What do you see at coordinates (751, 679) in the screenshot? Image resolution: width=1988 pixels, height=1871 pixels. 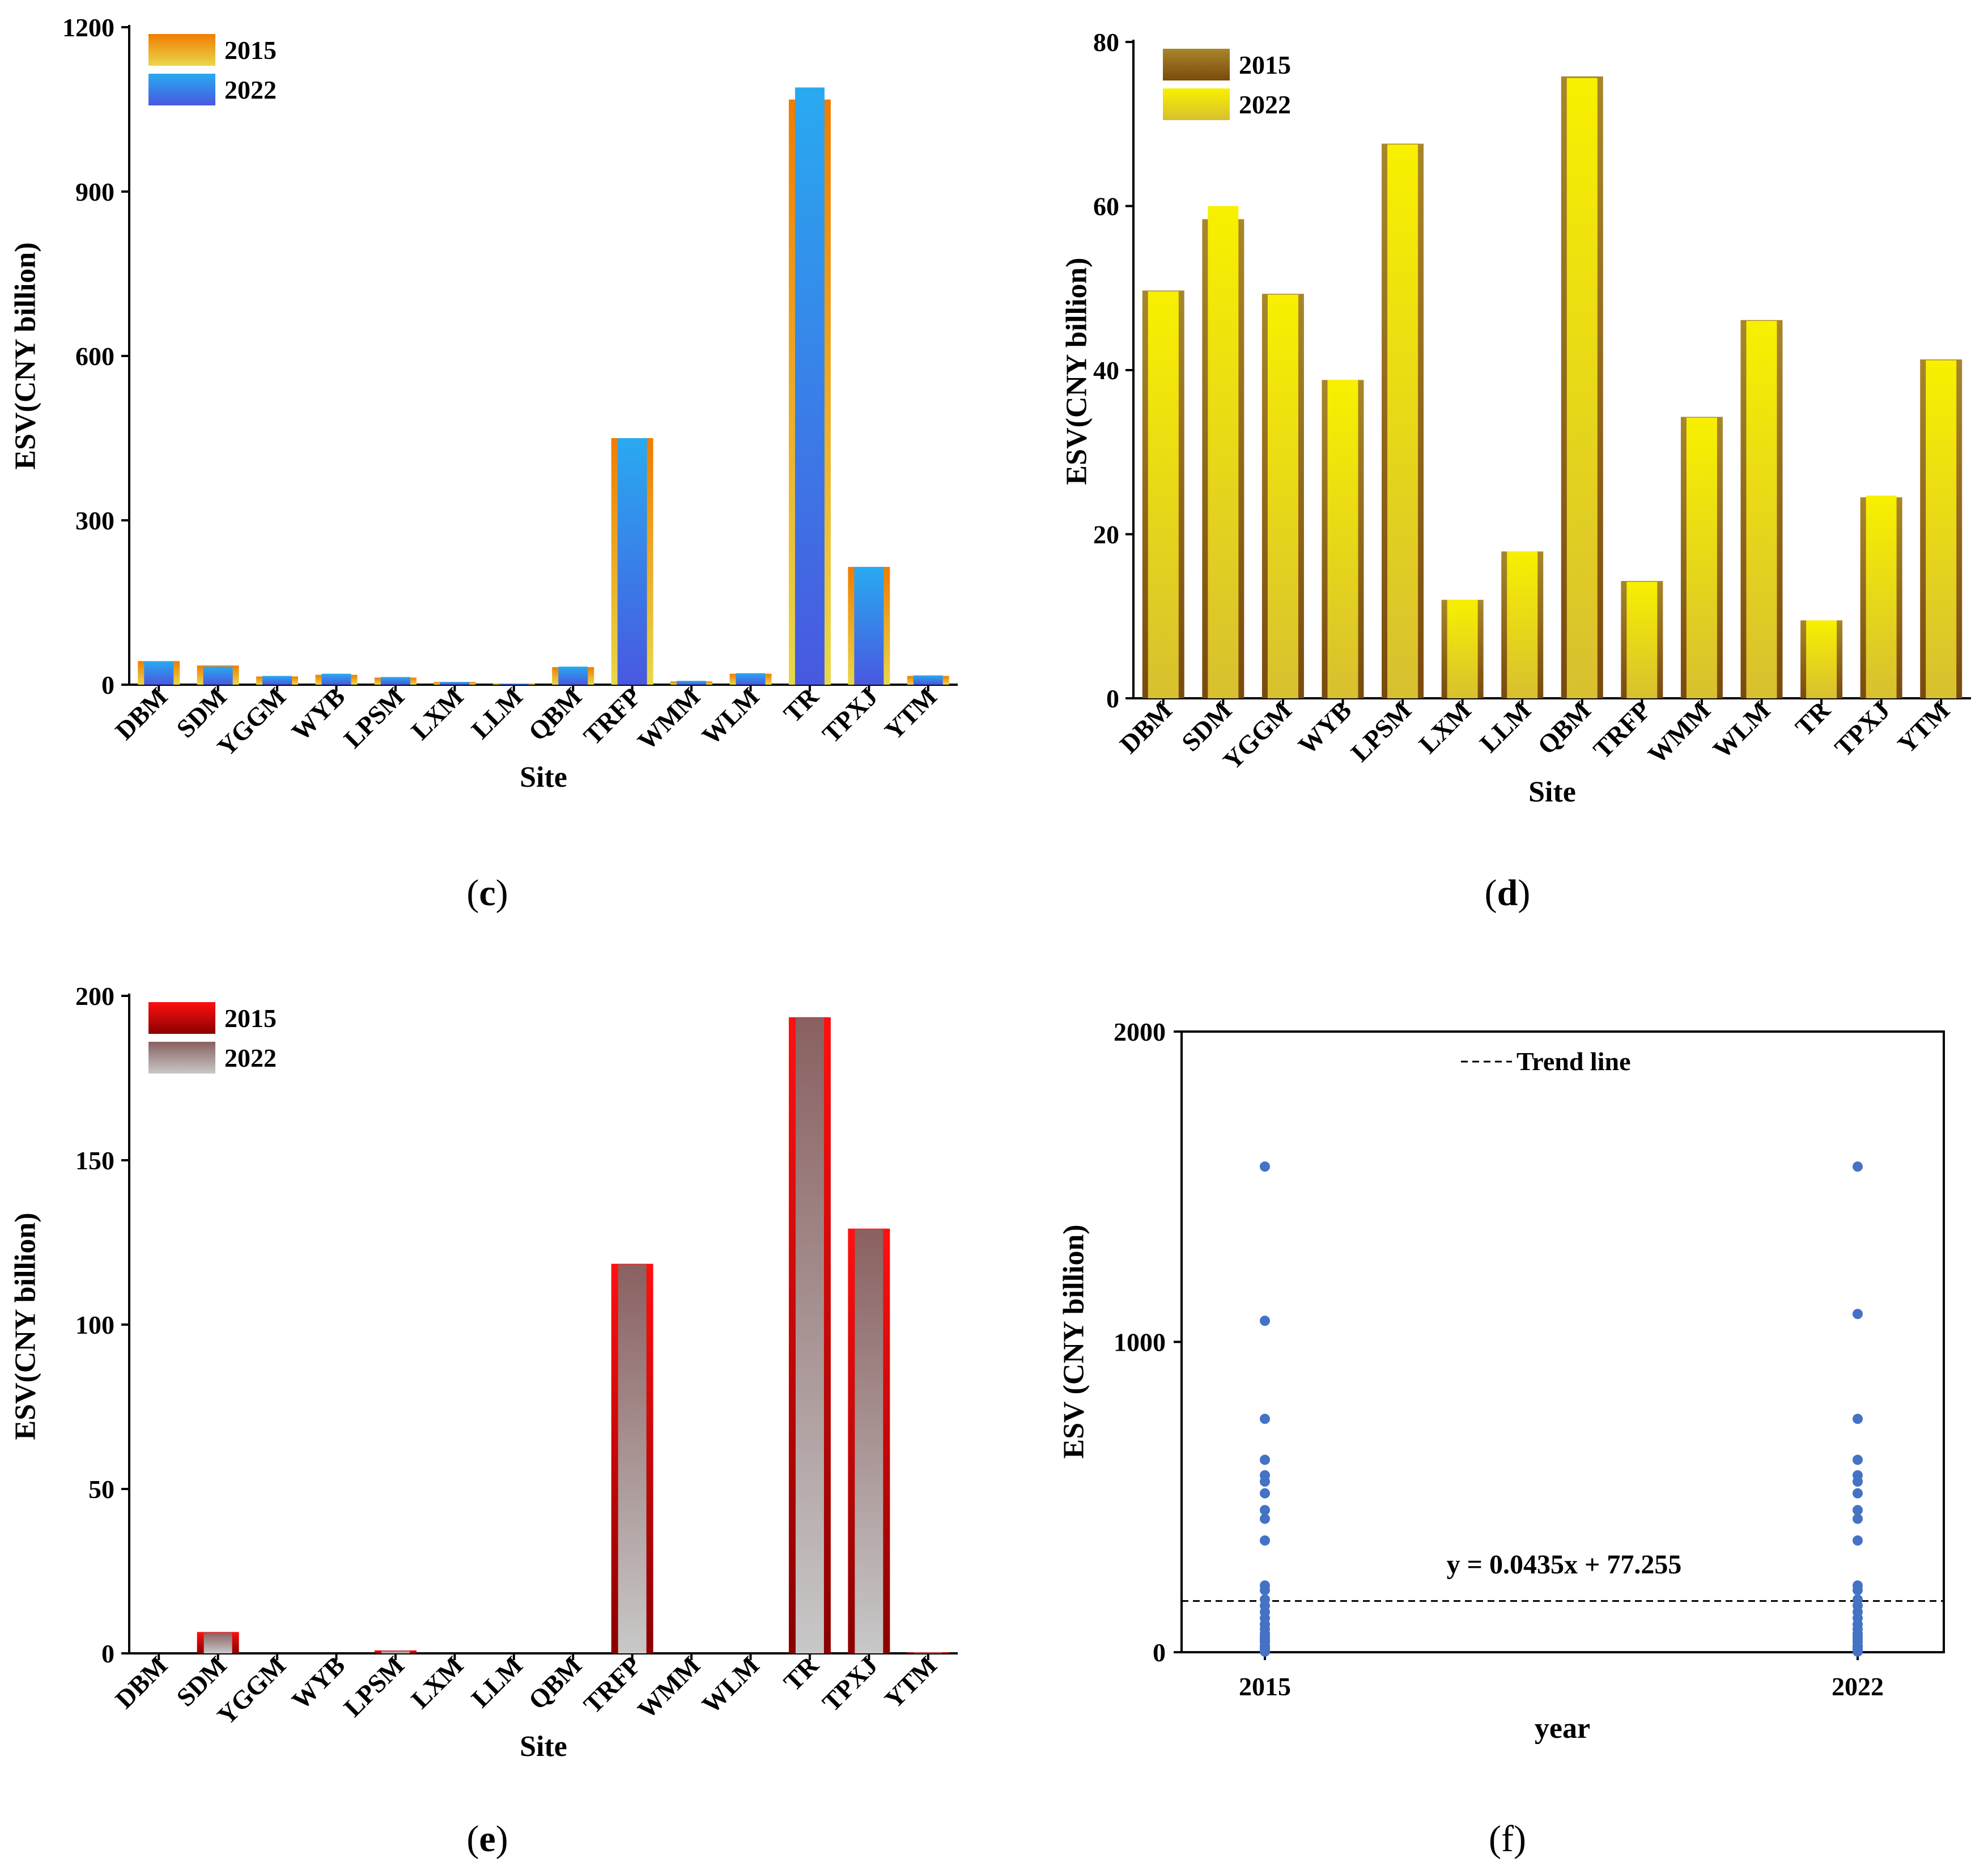 I see `bar-2022-wlm` at bounding box center [751, 679].